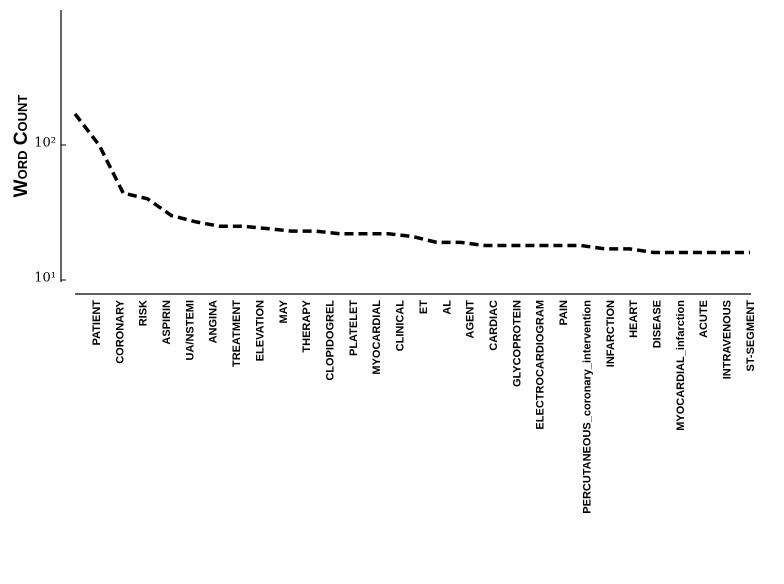 Image resolution: width=784 pixels, height=584 pixels. Describe the element at coordinates (494, 325) in the screenshot. I see `x-tick-label: CARDIAC` at that location.